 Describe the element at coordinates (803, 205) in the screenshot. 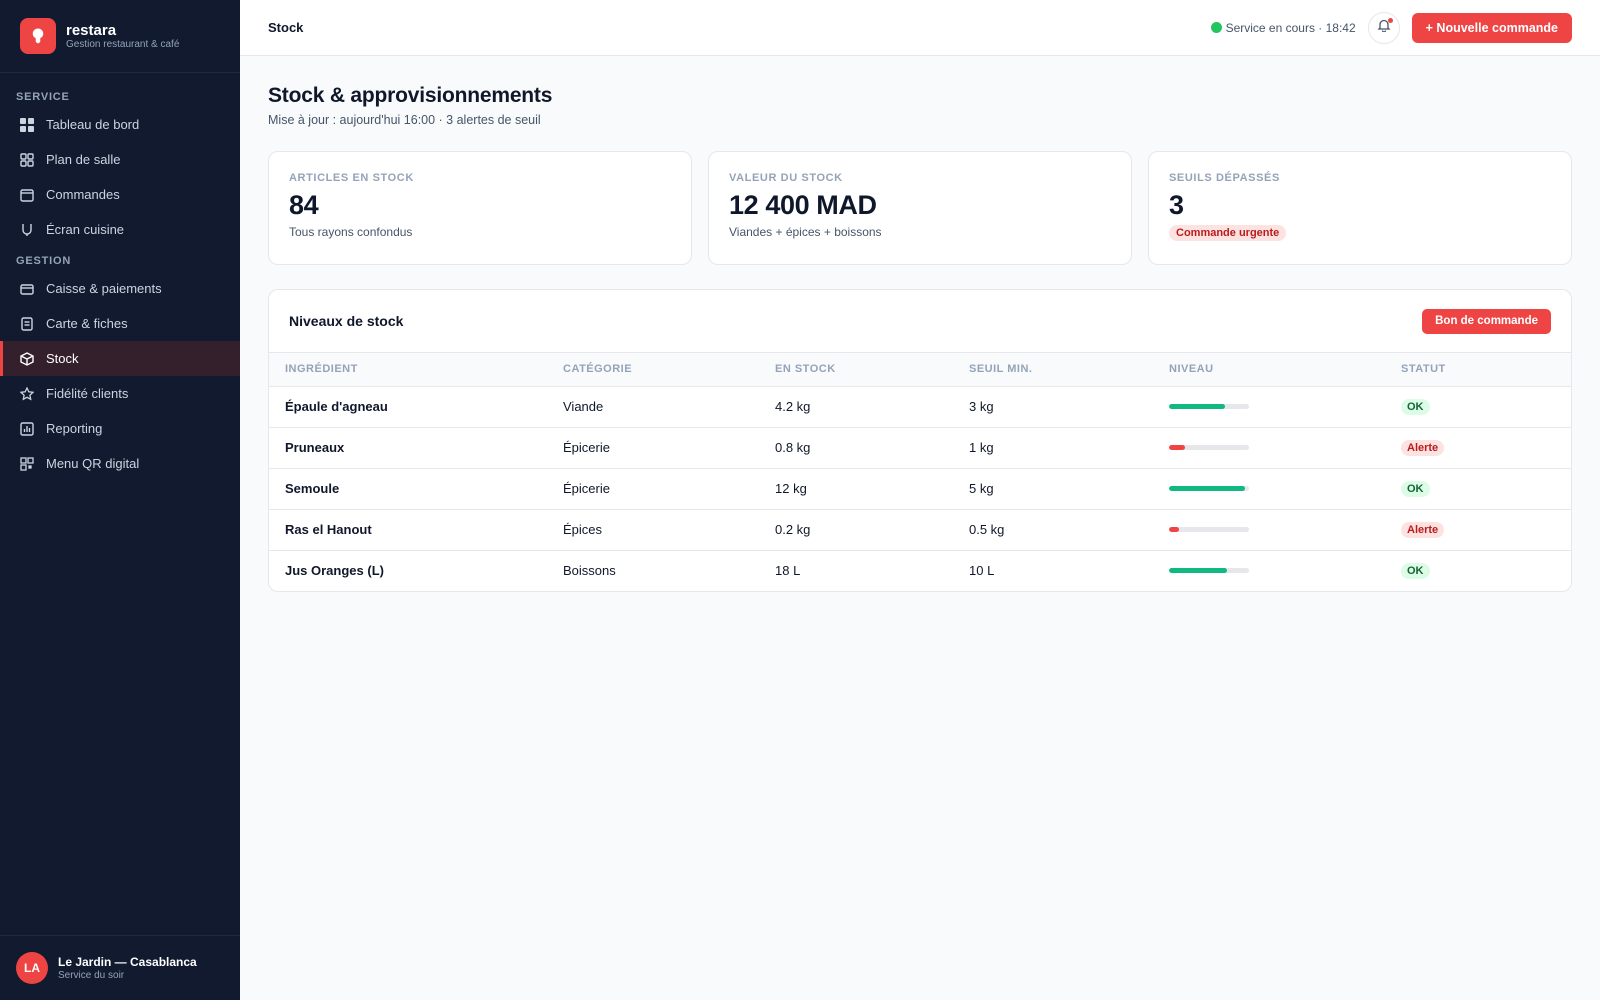

I see `kpi-value: 12 400 MAD` at that location.